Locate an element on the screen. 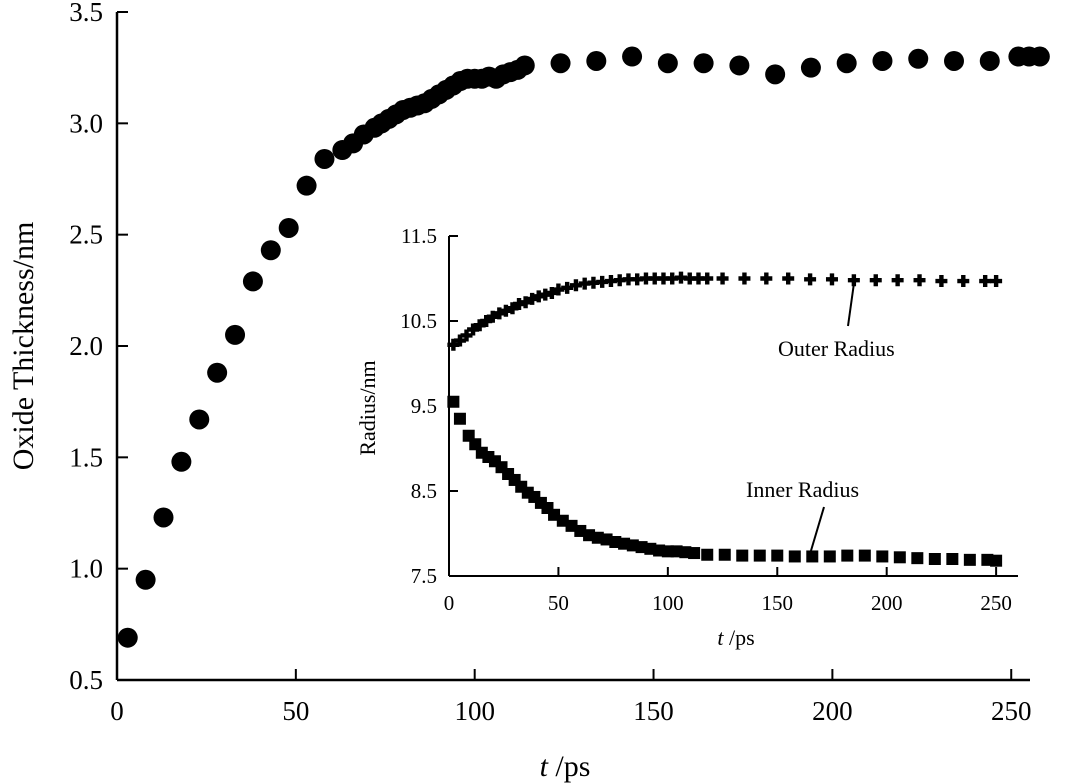 Image resolution: width=1080 pixels, height=784 pixels. main-x-tick-label: 0 is located at coordinates (117, 711).